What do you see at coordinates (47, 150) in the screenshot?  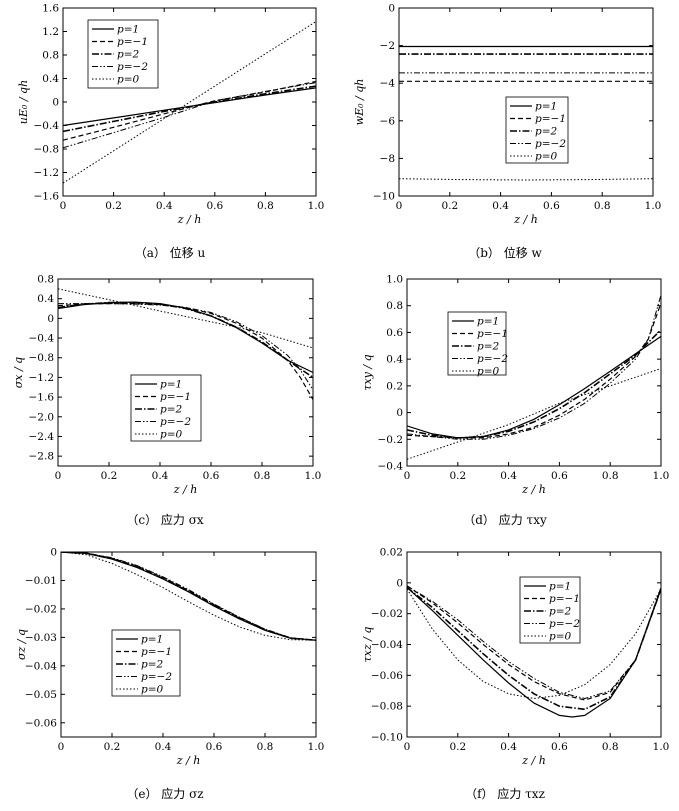 I see `y-tick-label: −0.8` at bounding box center [47, 150].